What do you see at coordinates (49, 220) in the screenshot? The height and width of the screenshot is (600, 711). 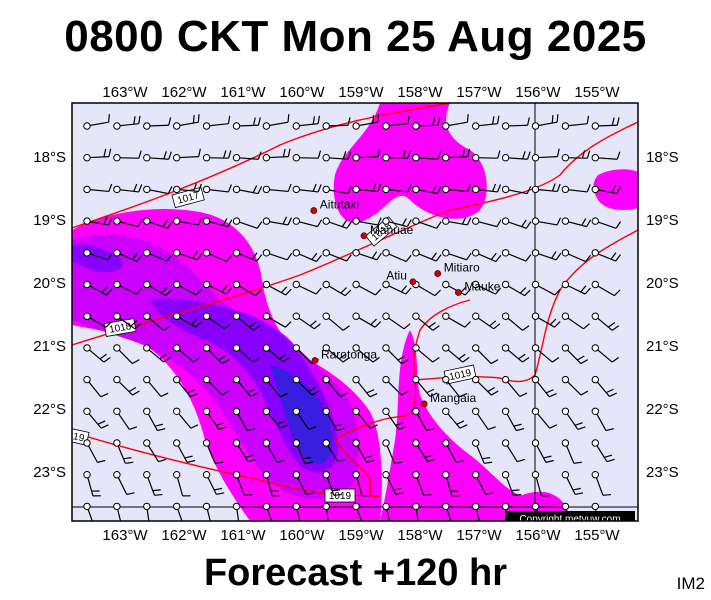 I see `lat-tick-label: 19°S` at bounding box center [49, 220].